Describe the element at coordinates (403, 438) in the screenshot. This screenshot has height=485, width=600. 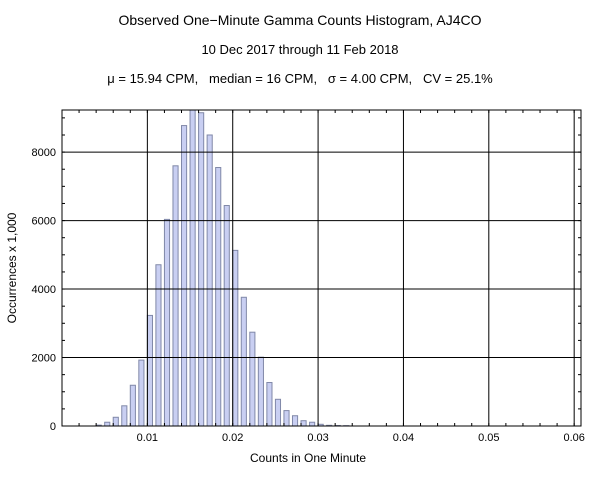
I see `x-tick-label: 0.04` at that location.